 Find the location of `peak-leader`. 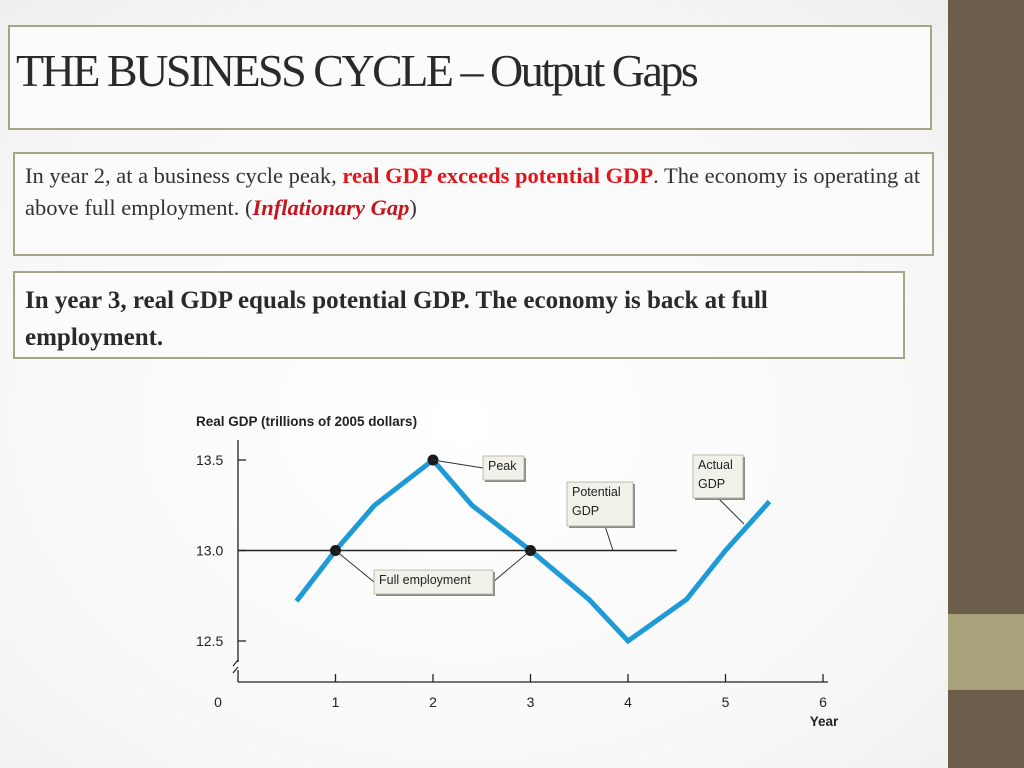

peak-leader is located at coordinates (458, 464).